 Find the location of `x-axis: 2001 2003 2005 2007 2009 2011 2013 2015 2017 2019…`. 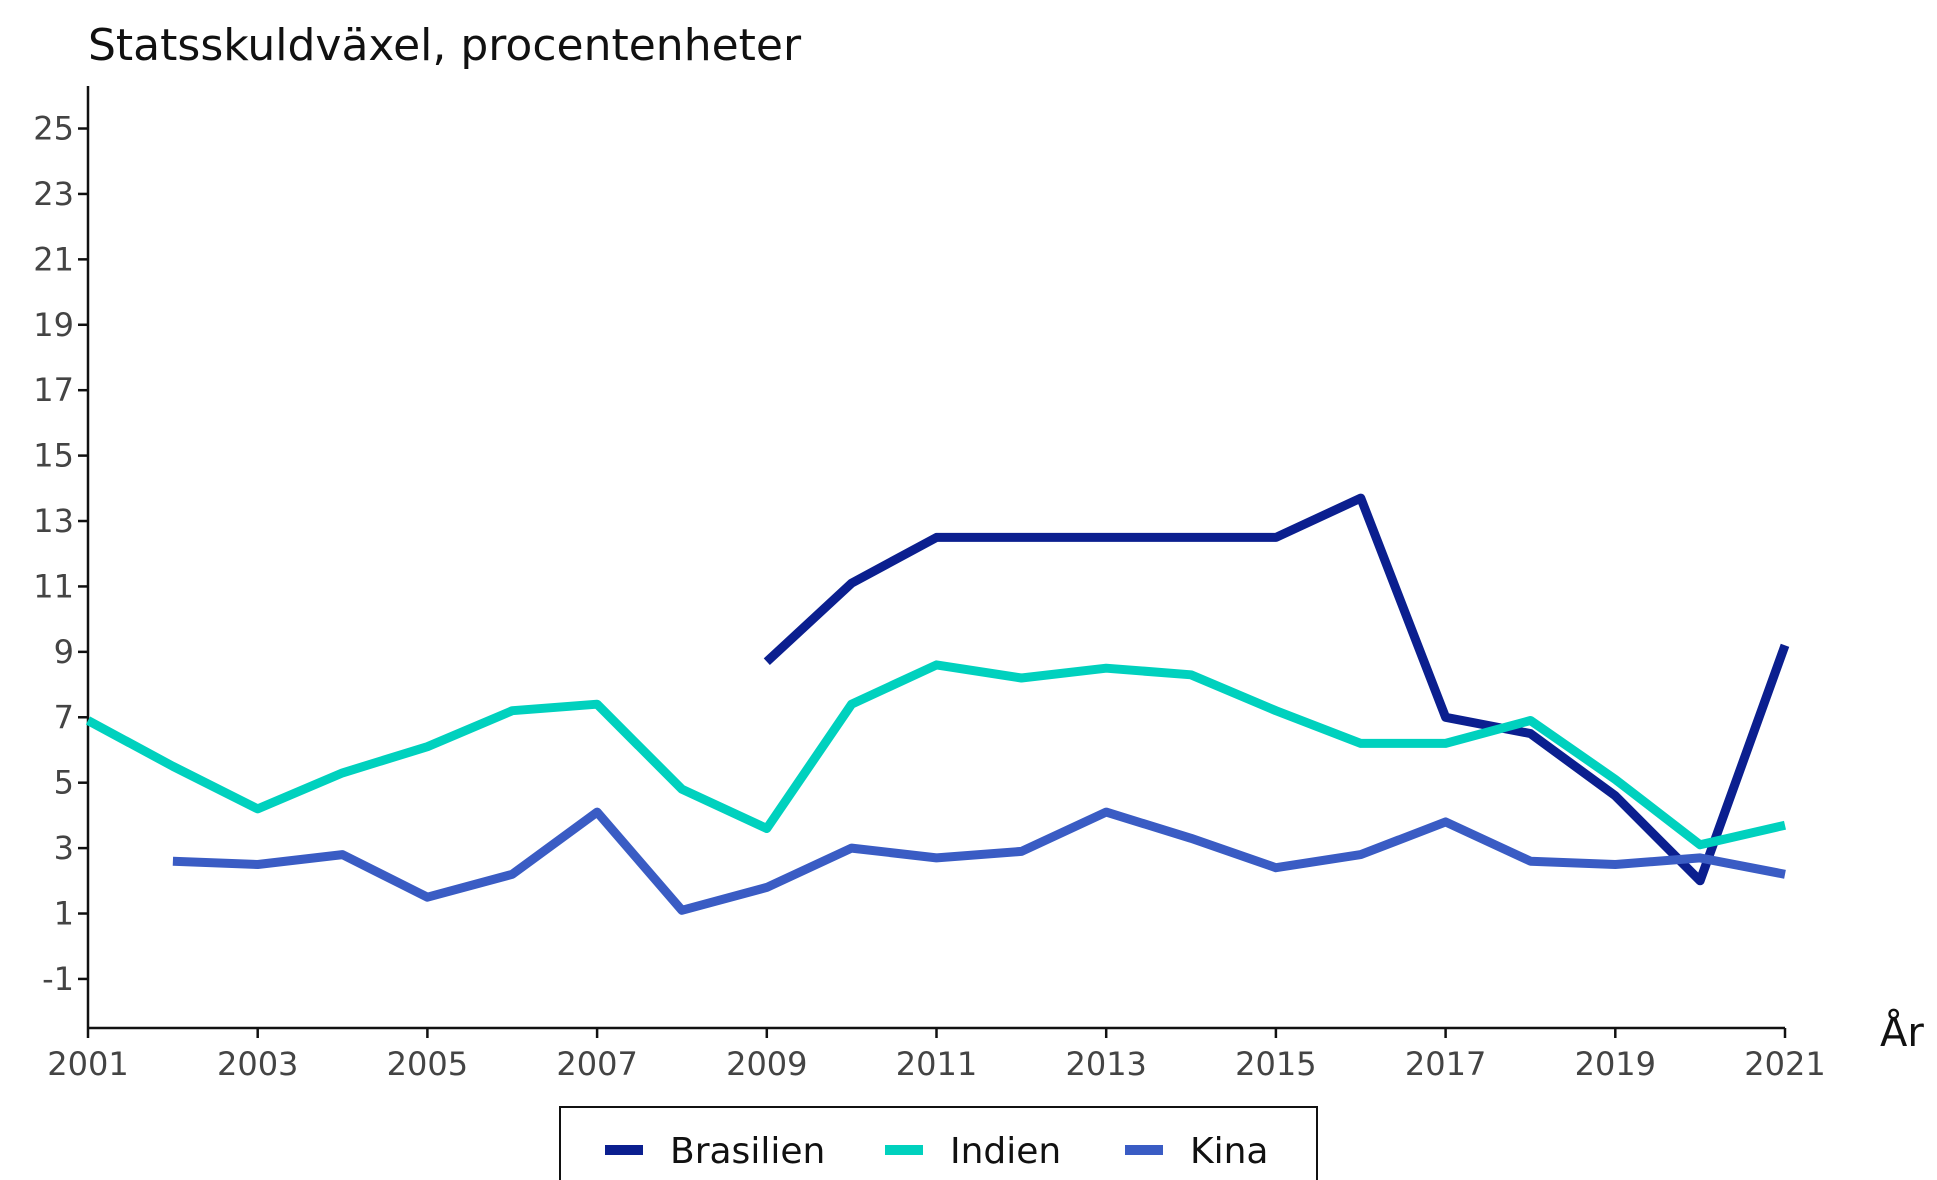

x-axis: 2001 2003 2005 2007 2009 2011 2013 2015 2017 2019… is located at coordinates (936, 1054).